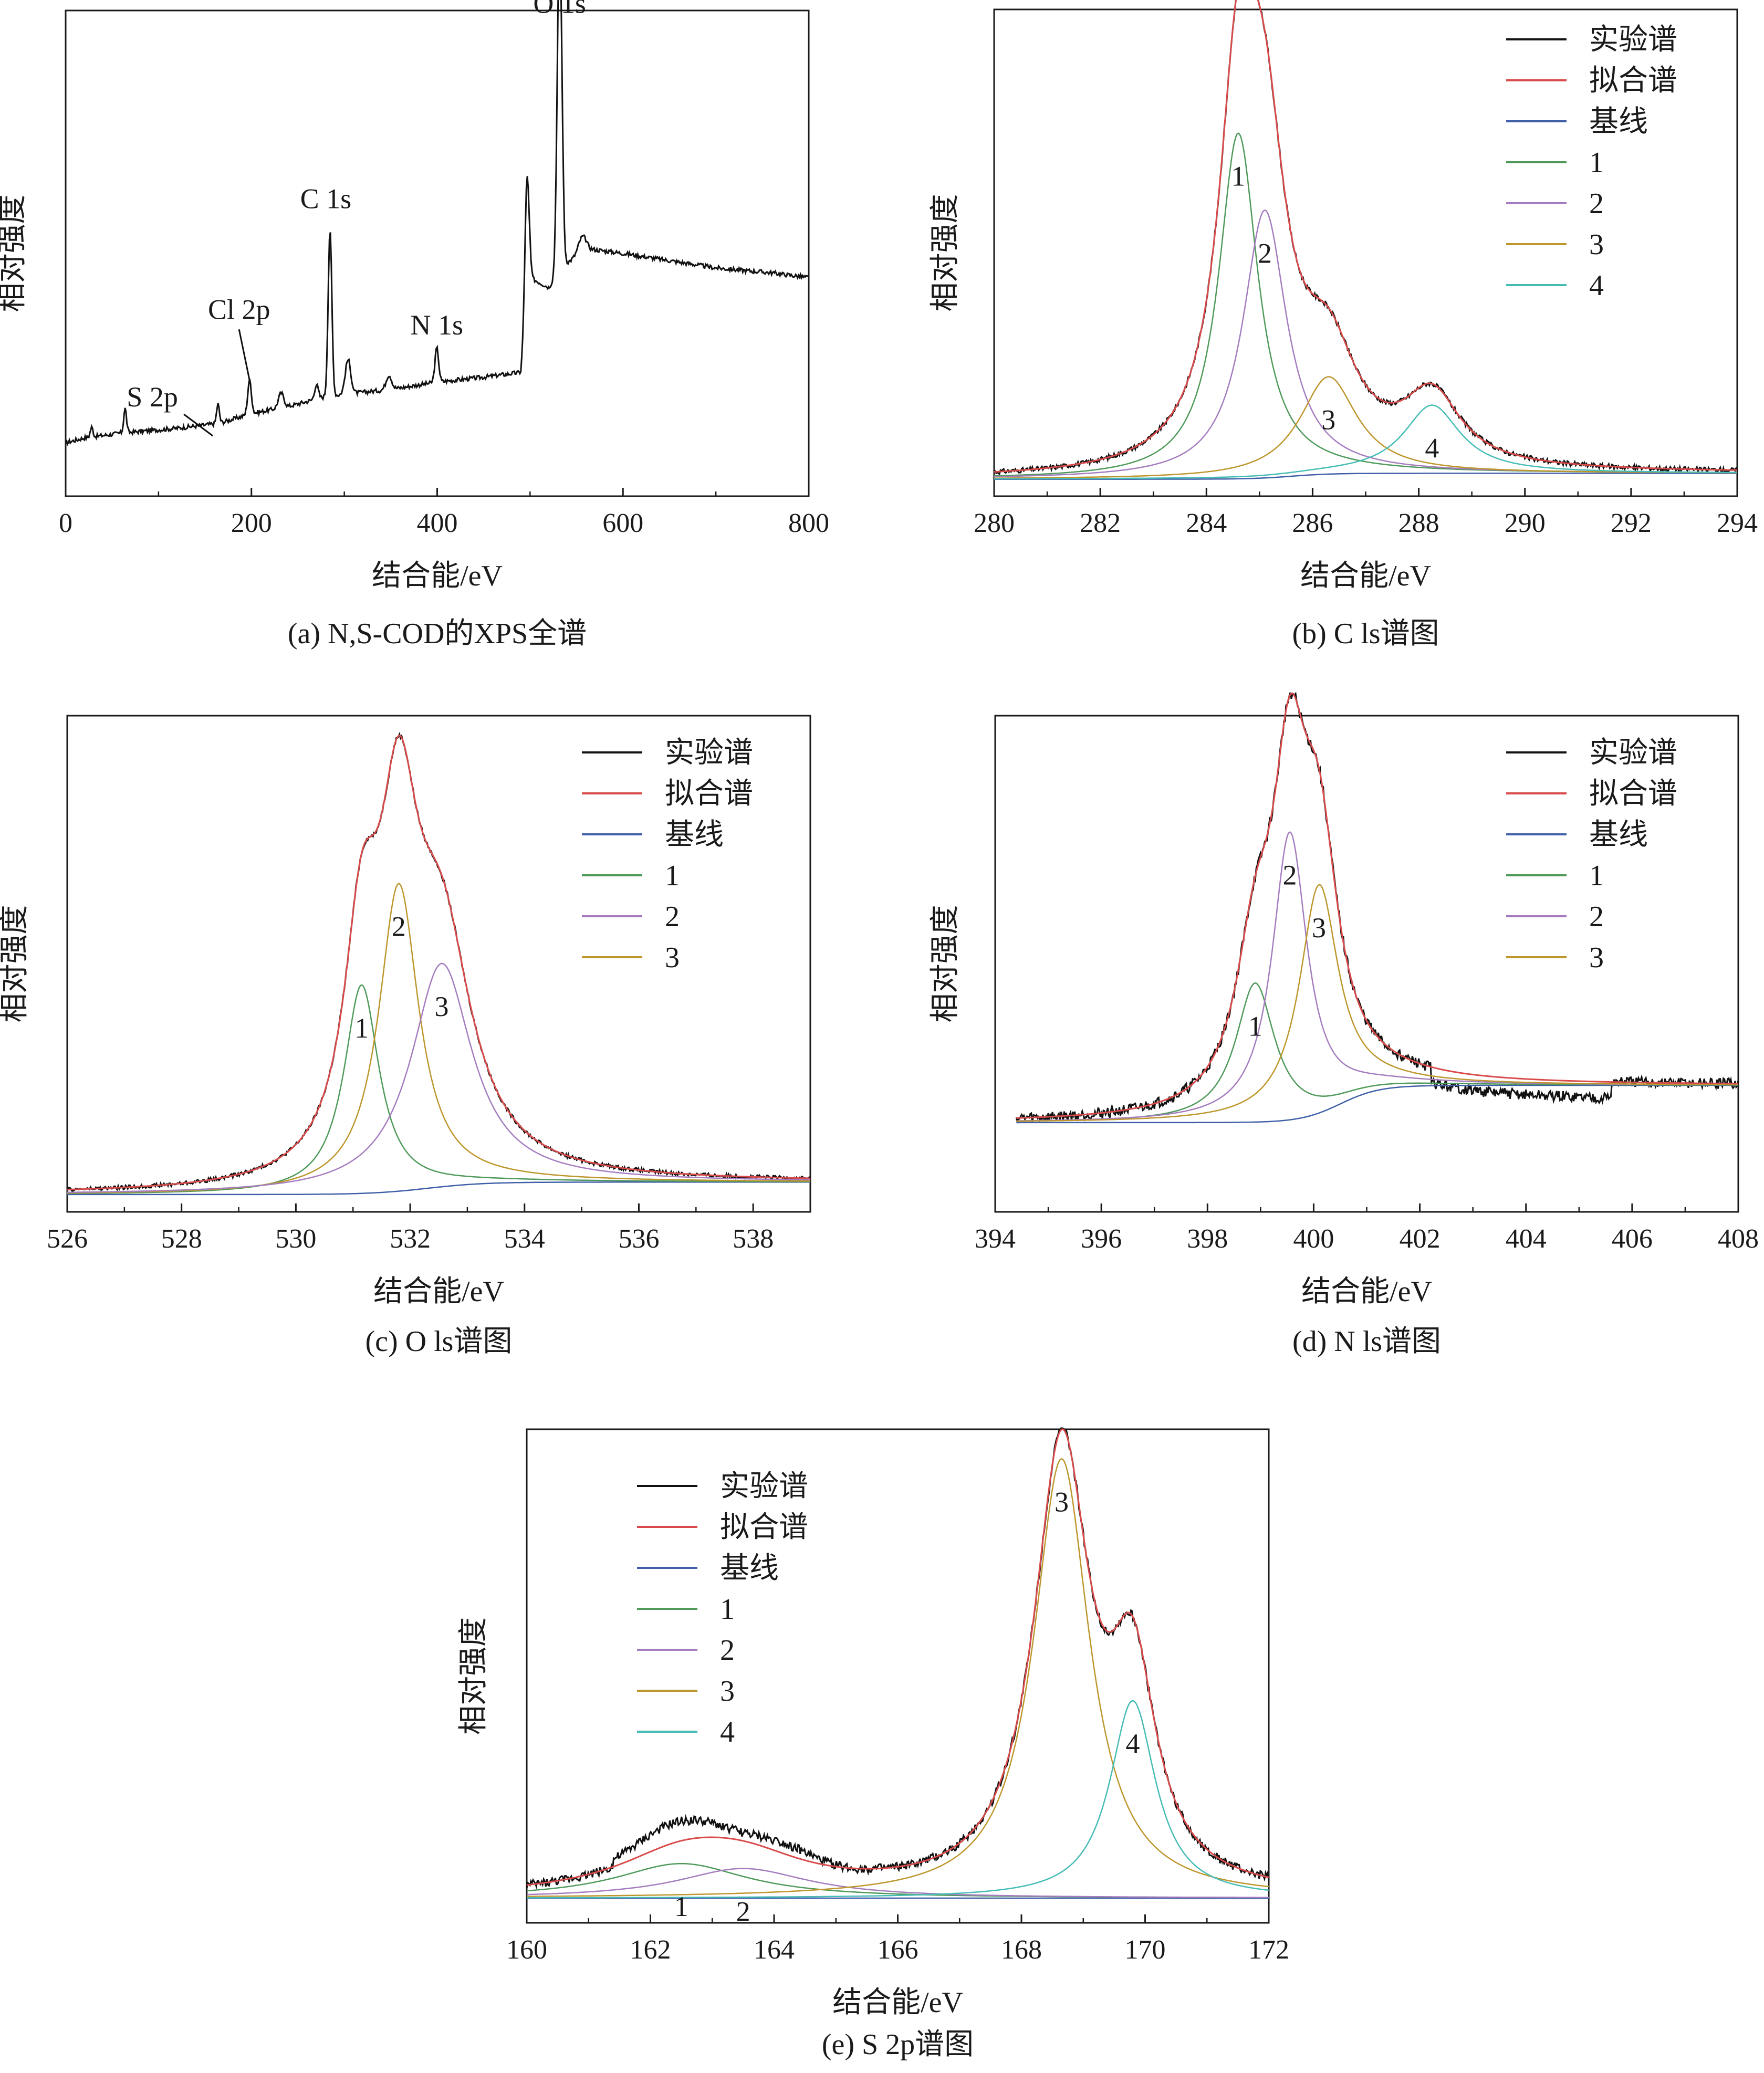  I want to click on panel-caption: (e) S 2p谱图, so click(898, 2045).